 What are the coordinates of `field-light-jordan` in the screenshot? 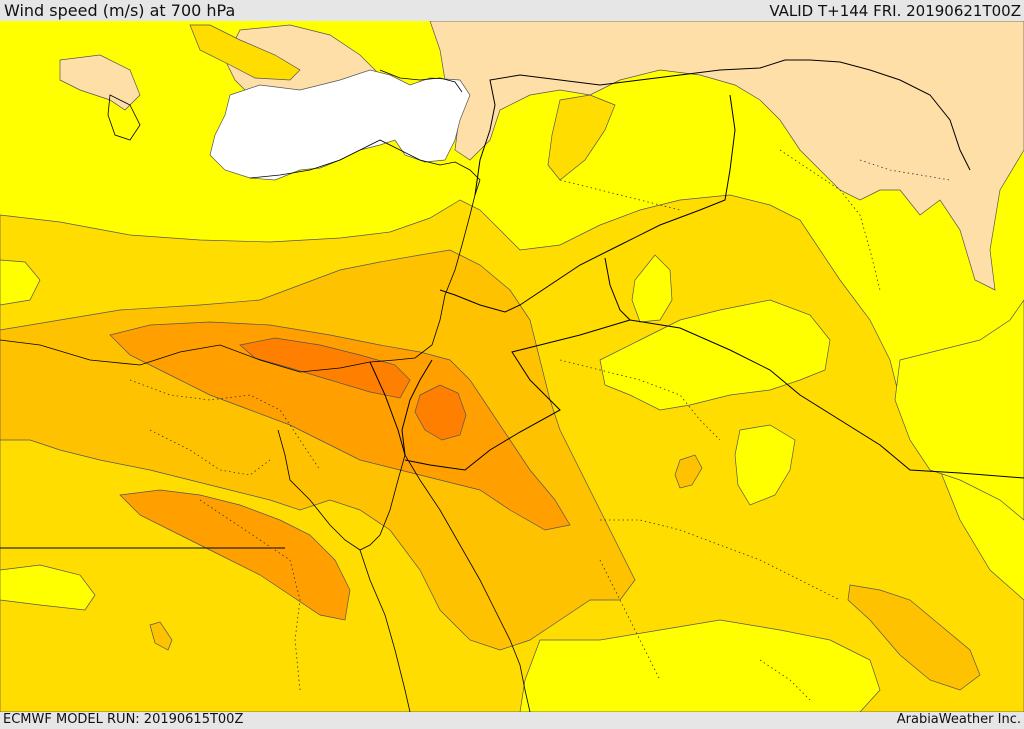 It's located at (652, 288).